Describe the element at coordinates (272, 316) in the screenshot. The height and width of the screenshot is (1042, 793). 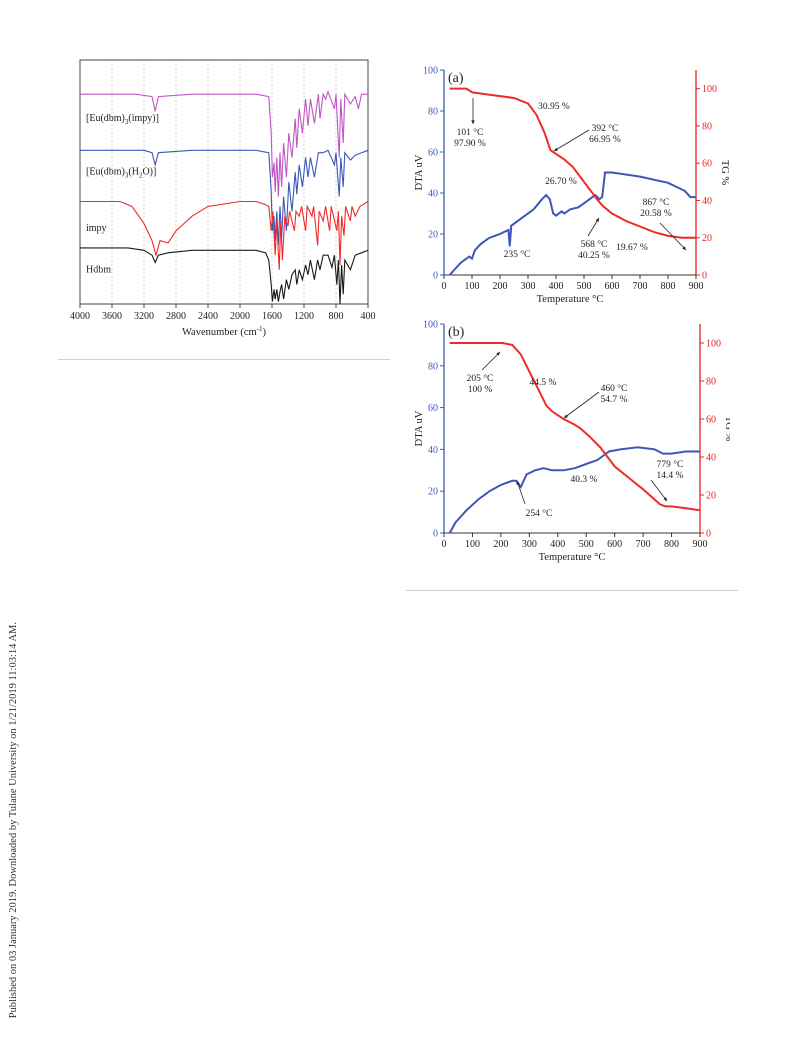
I see `ir-x-tick-label: 1600` at that location.